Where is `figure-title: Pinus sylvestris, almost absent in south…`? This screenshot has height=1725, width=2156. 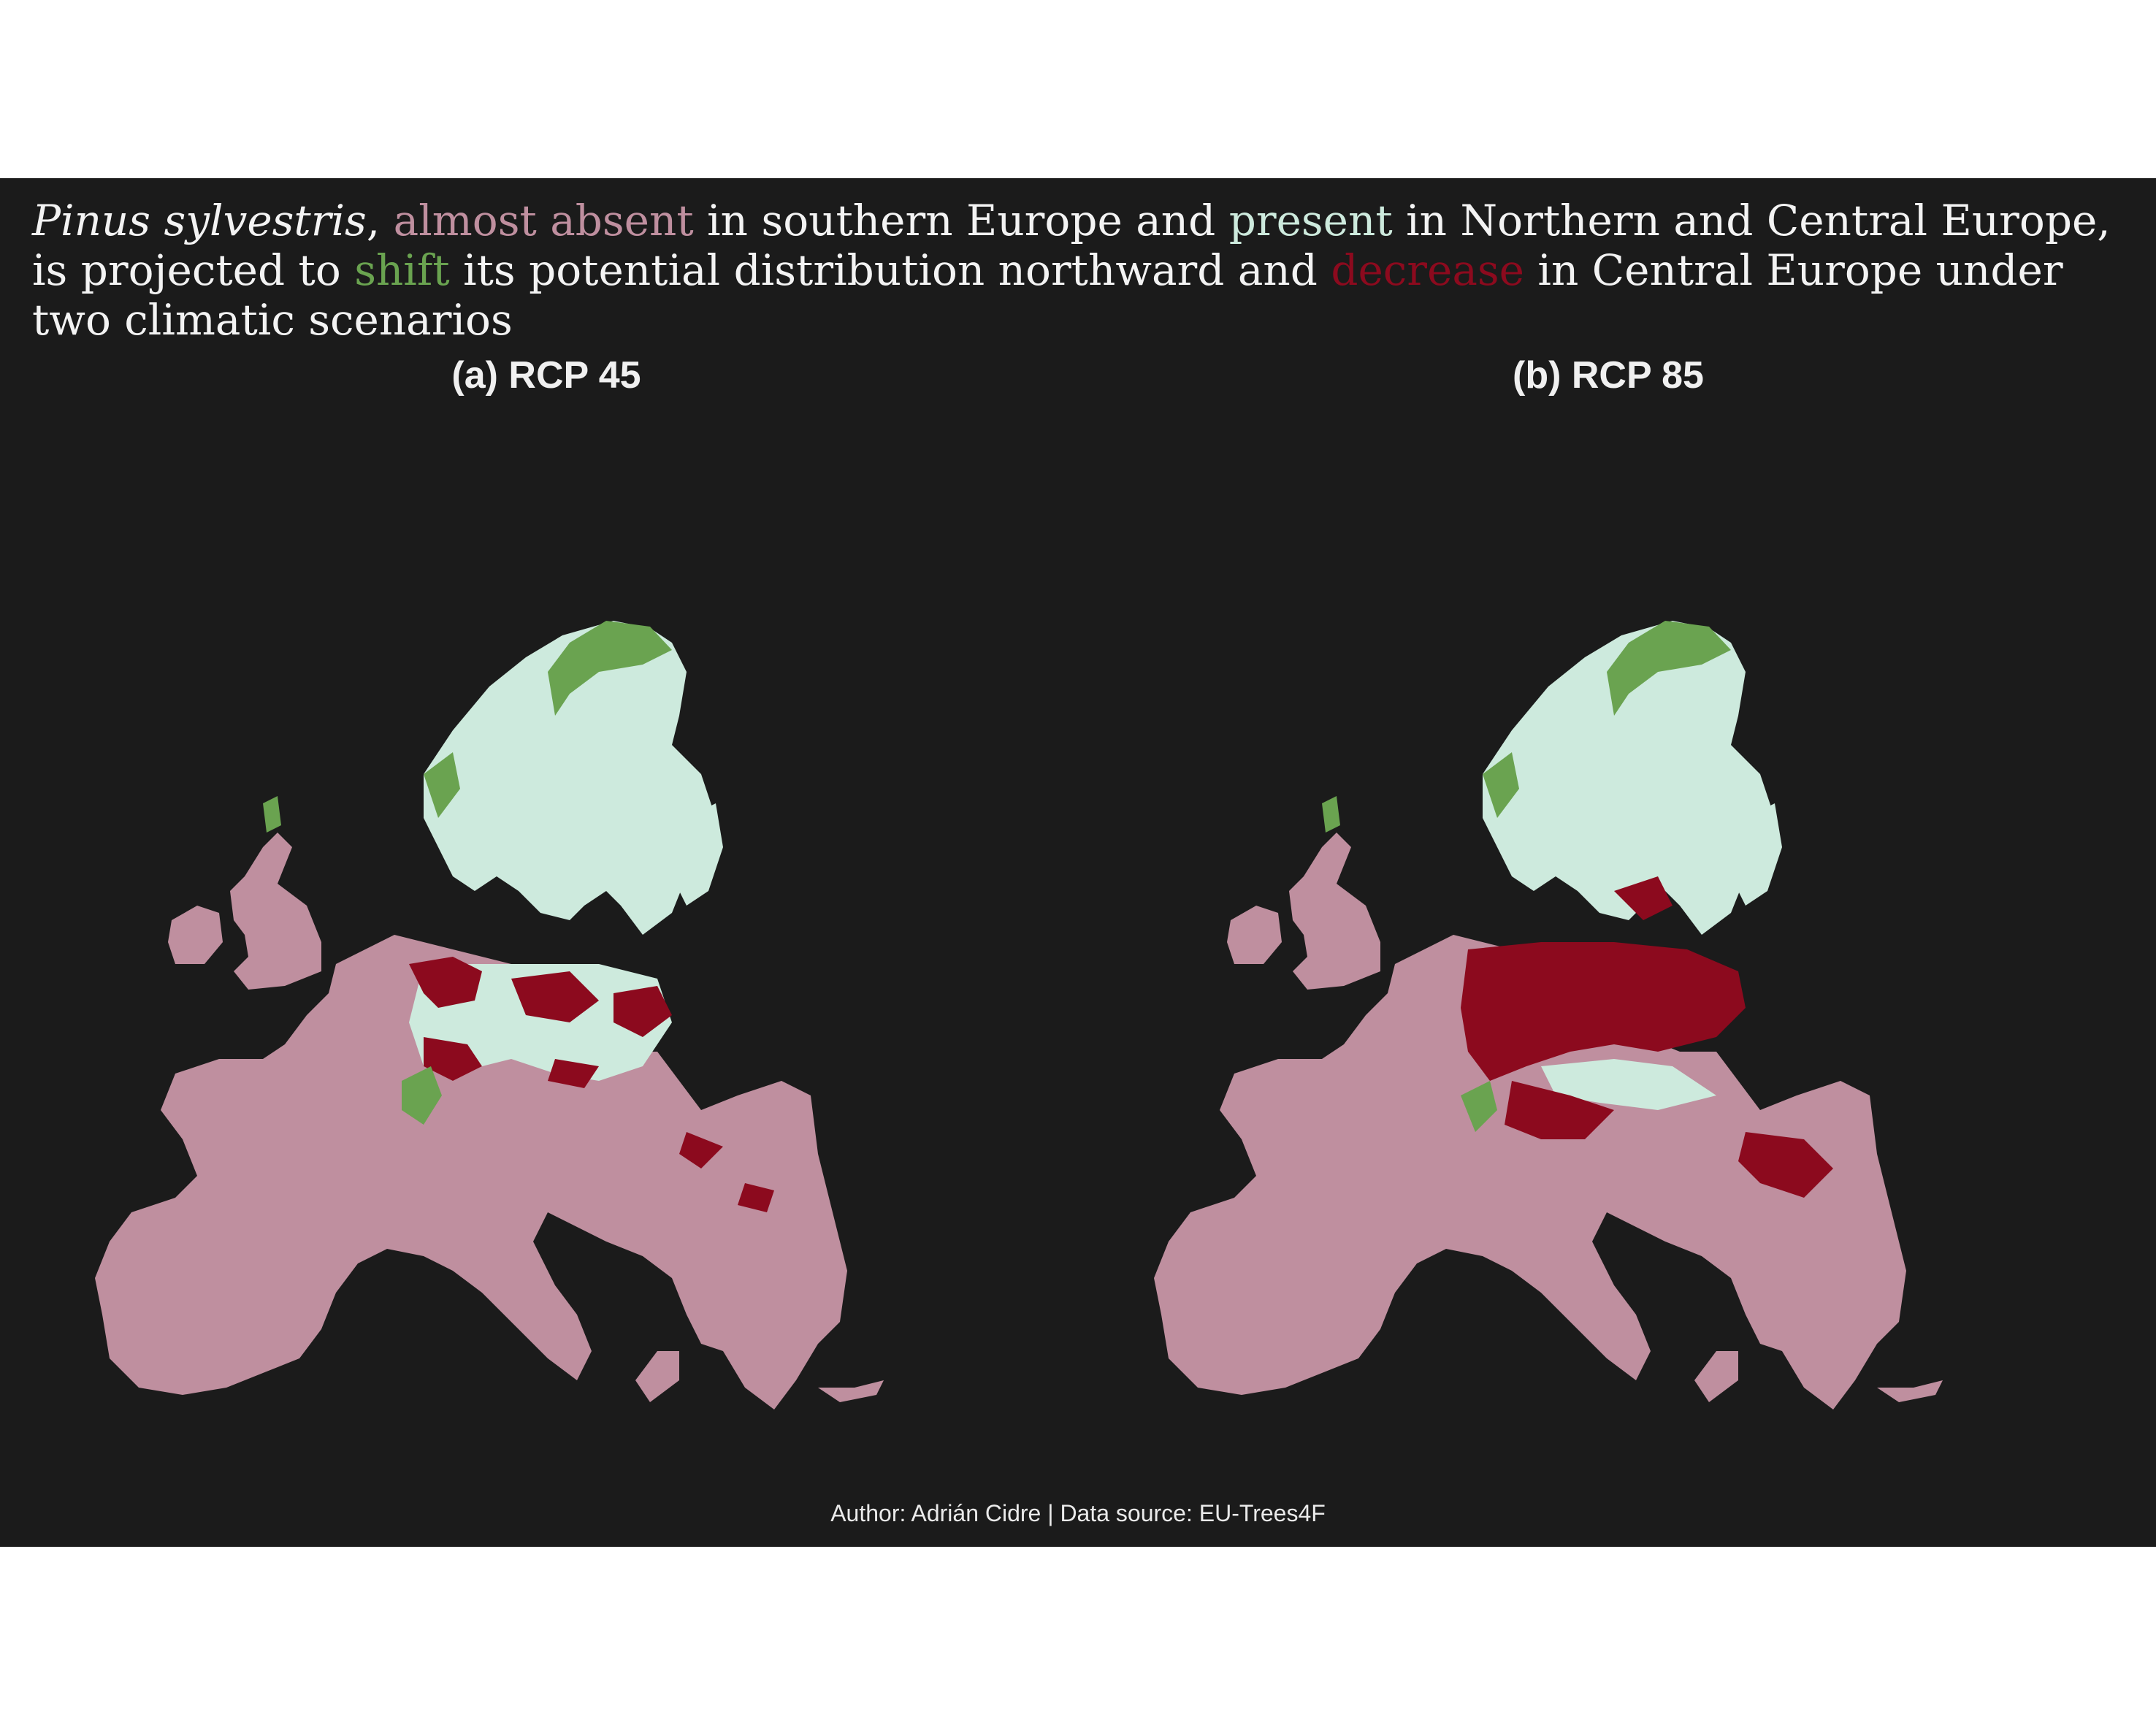 figure-title: Pinus sylvestris, almost absent in south… is located at coordinates (1076, 270).